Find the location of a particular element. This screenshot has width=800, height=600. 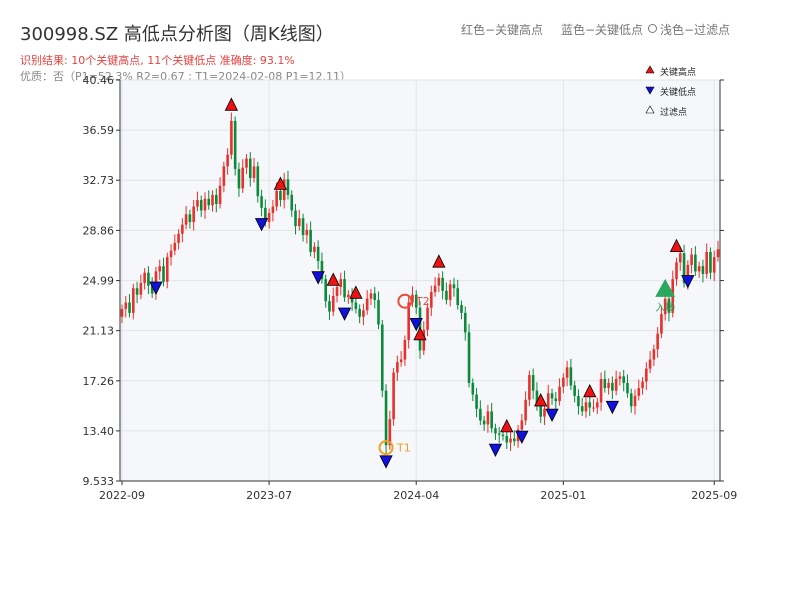

chart-subtitle: 识别结果: 10个关键高点, 11个关键低点 准确度: 93.1% is located at coordinates (157, 60).